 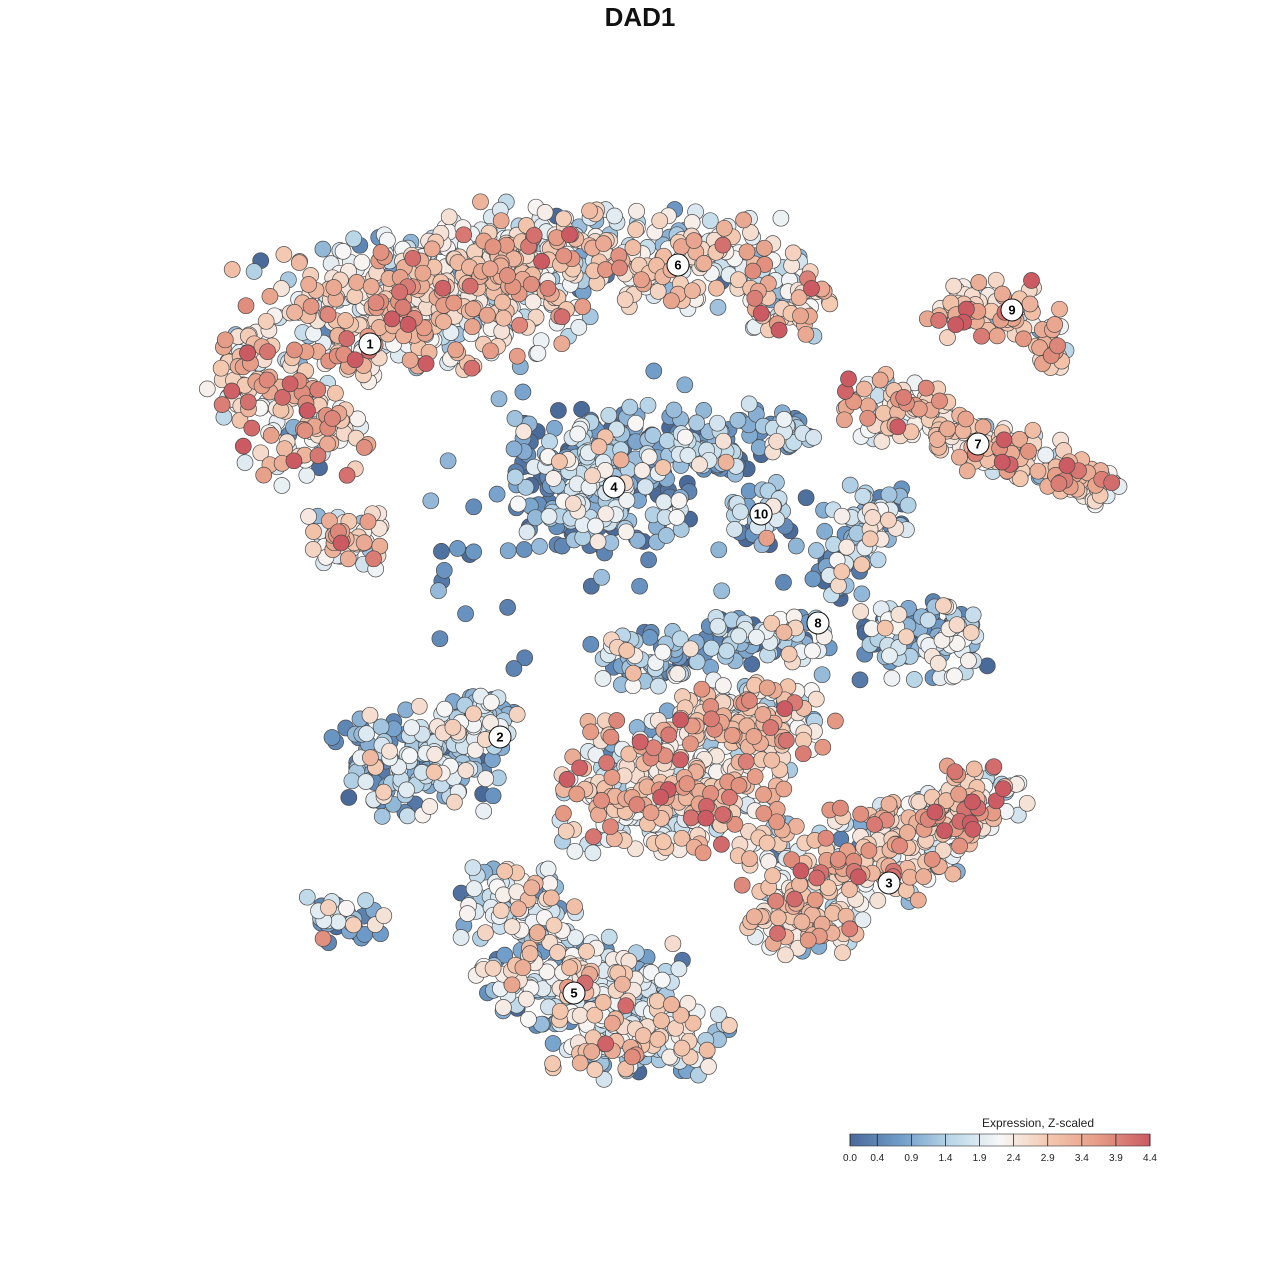 I want to click on legend-tick-label: 2.4, so click(x=1014, y=1158).